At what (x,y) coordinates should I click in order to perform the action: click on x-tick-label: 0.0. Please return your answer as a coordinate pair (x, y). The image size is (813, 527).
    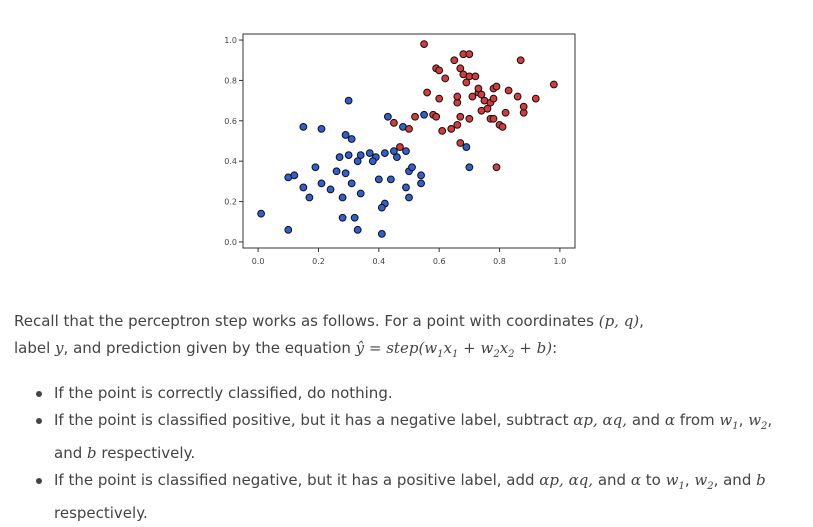
    Looking at the image, I should click on (258, 261).